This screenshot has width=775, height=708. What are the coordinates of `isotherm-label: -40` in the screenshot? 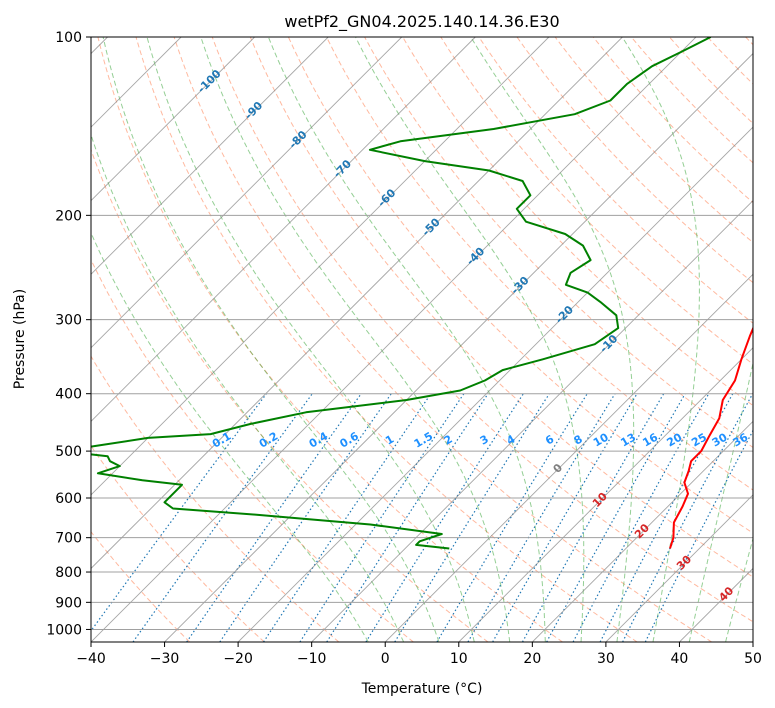 It's located at (475, 256).